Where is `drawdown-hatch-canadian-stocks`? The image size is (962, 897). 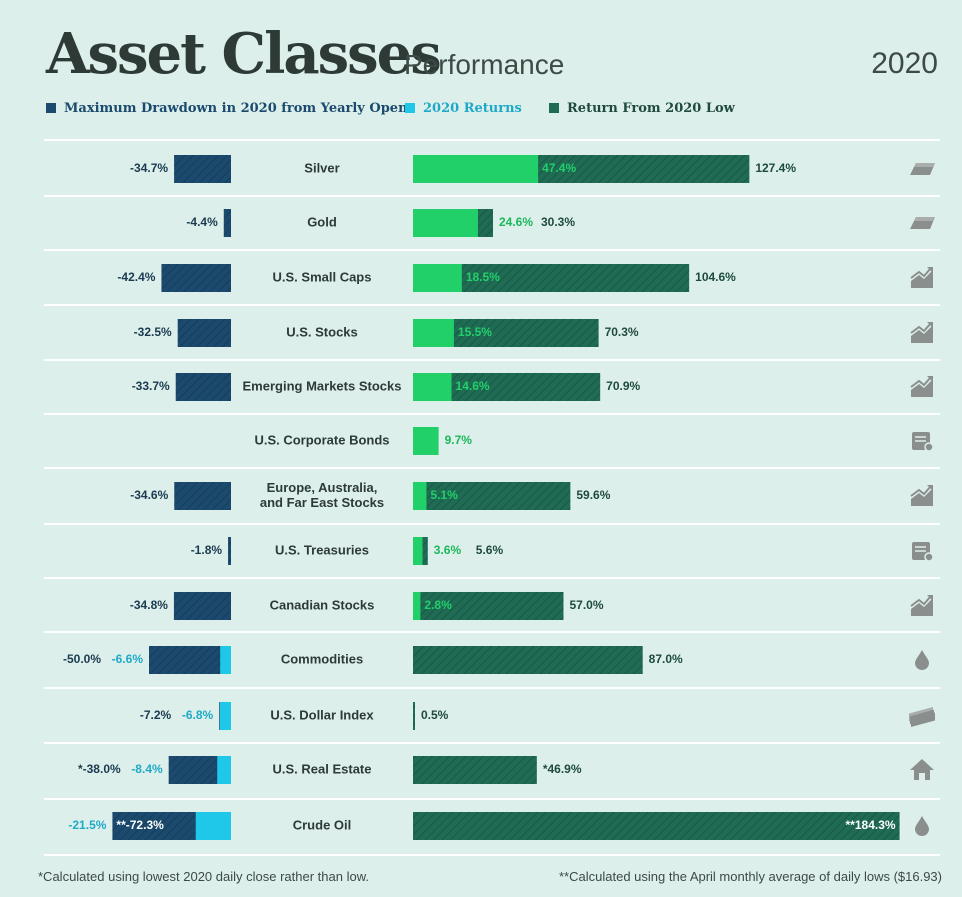 drawdown-hatch-canadian-stocks is located at coordinates (202, 606).